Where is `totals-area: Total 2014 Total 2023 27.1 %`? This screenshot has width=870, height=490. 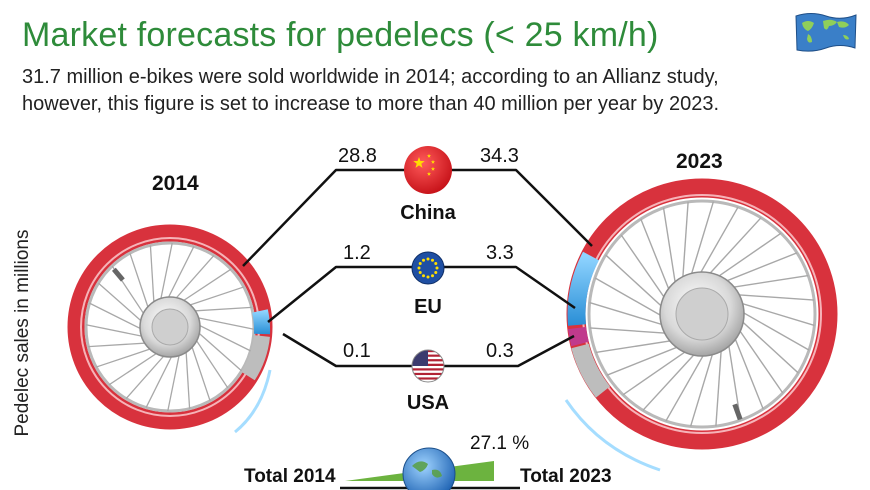
totals-area: Total 2014 Total 2023 27.1 % is located at coordinates (428, 461).